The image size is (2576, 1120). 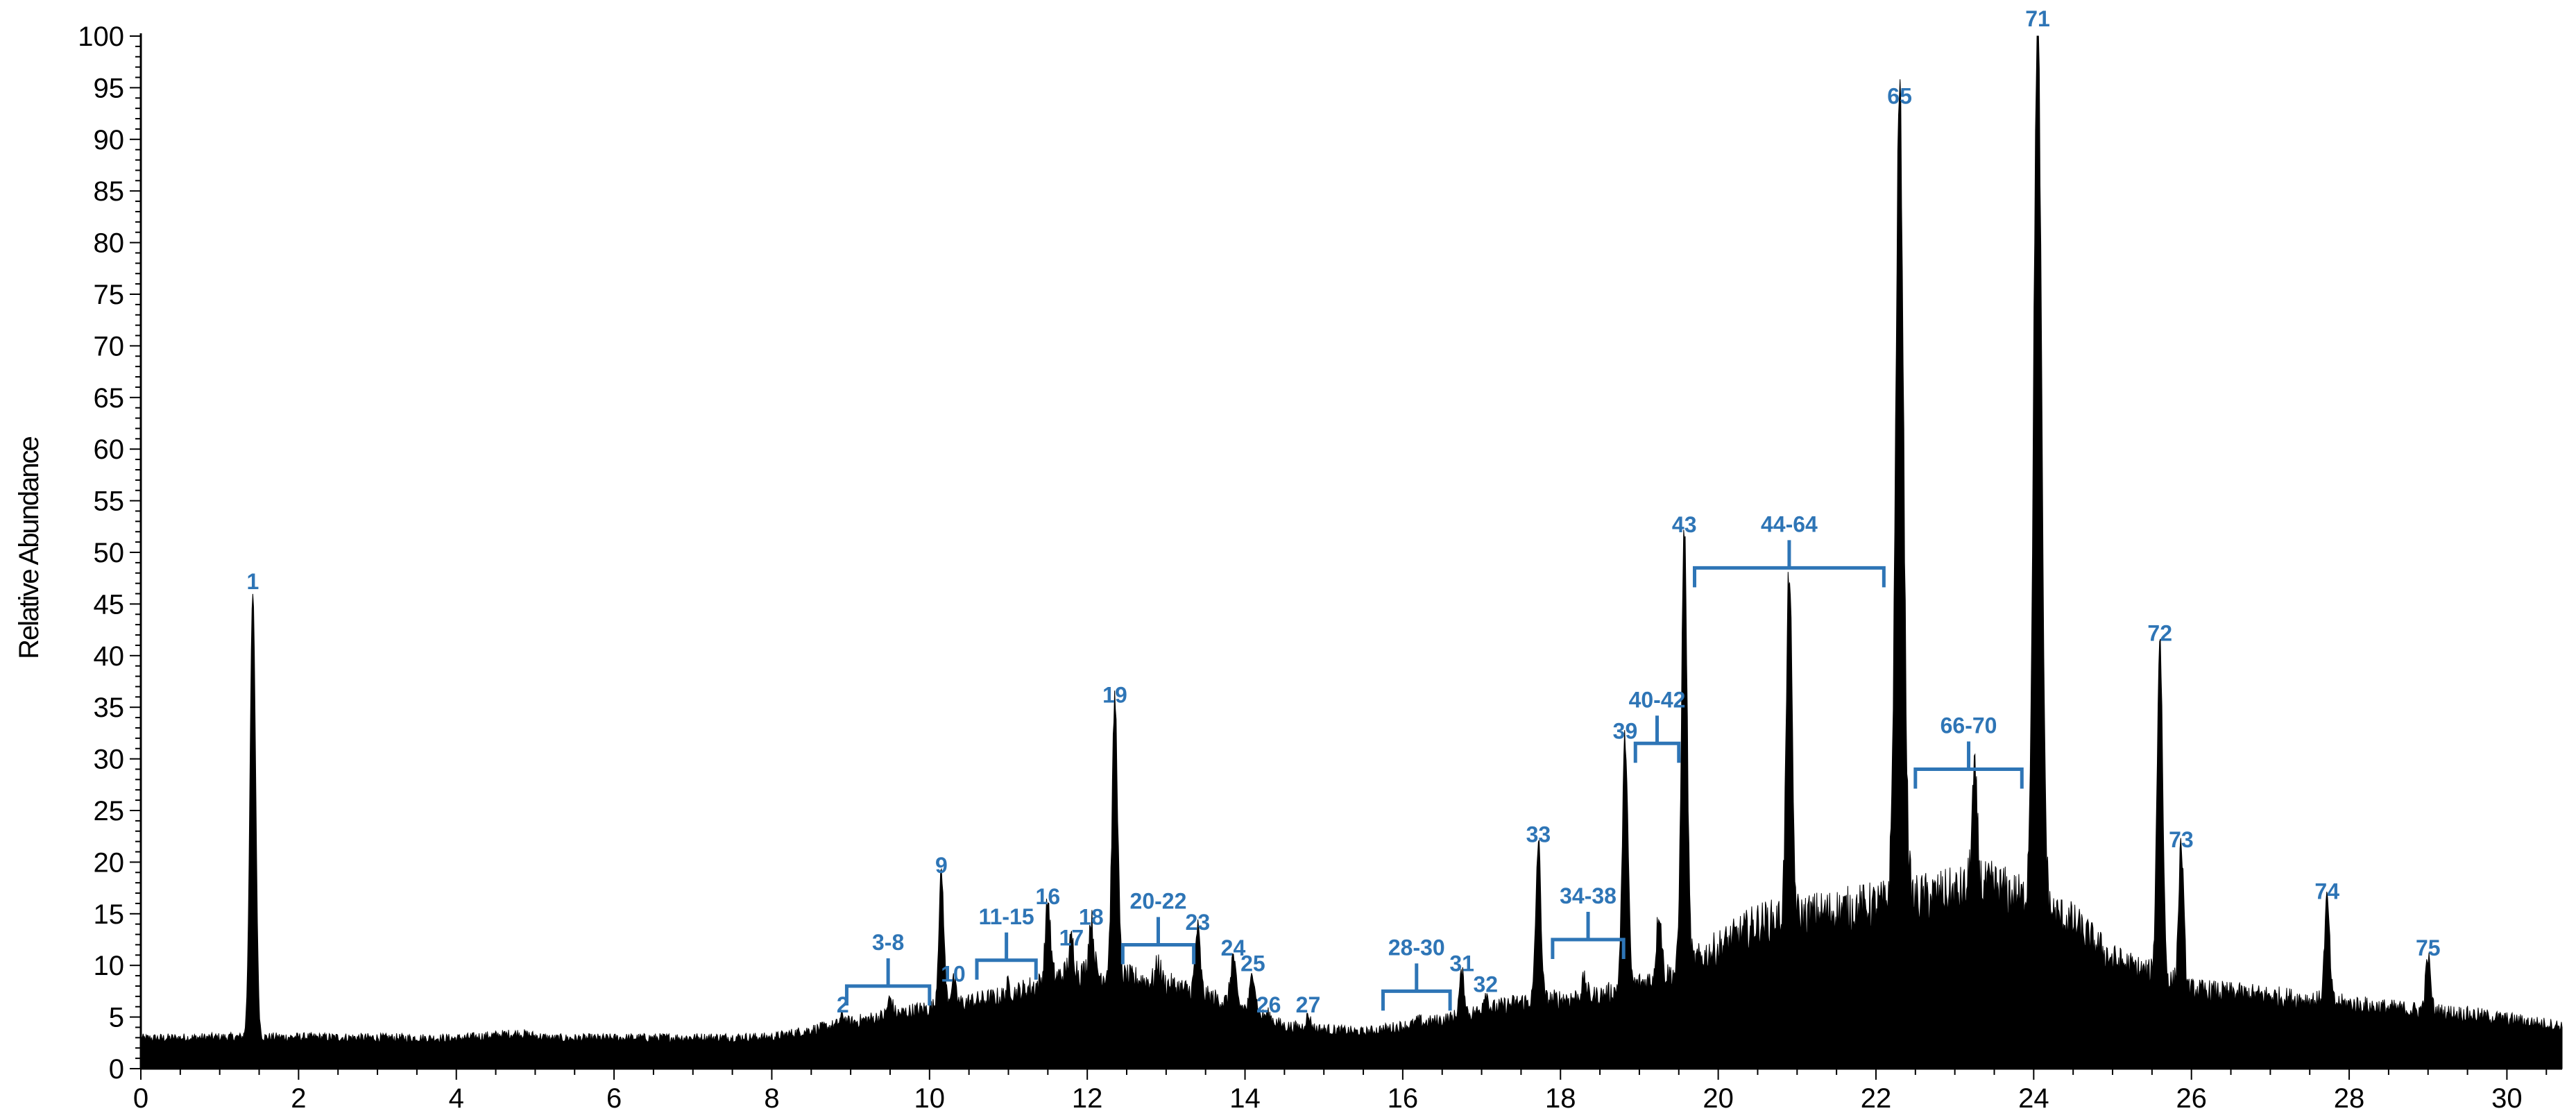 What do you see at coordinates (1268, 1004) in the screenshot?
I see `peak-label-26: 26` at bounding box center [1268, 1004].